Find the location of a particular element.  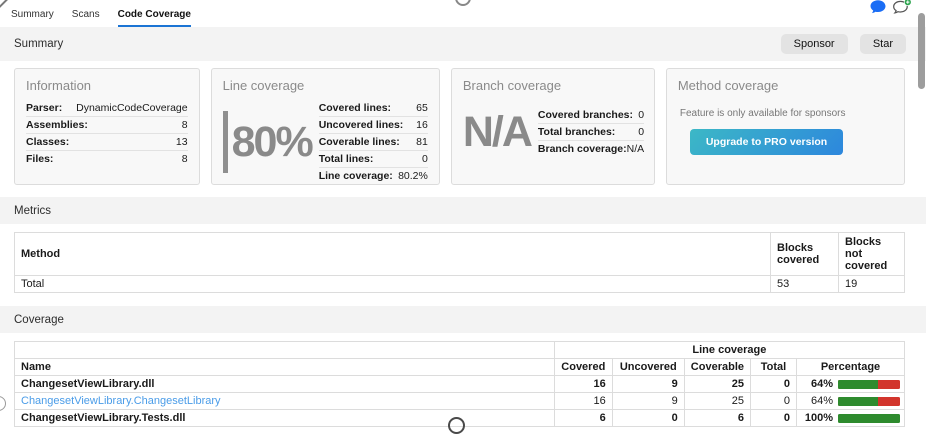

branch-coverage-big-value: N/A is located at coordinates (497, 131).